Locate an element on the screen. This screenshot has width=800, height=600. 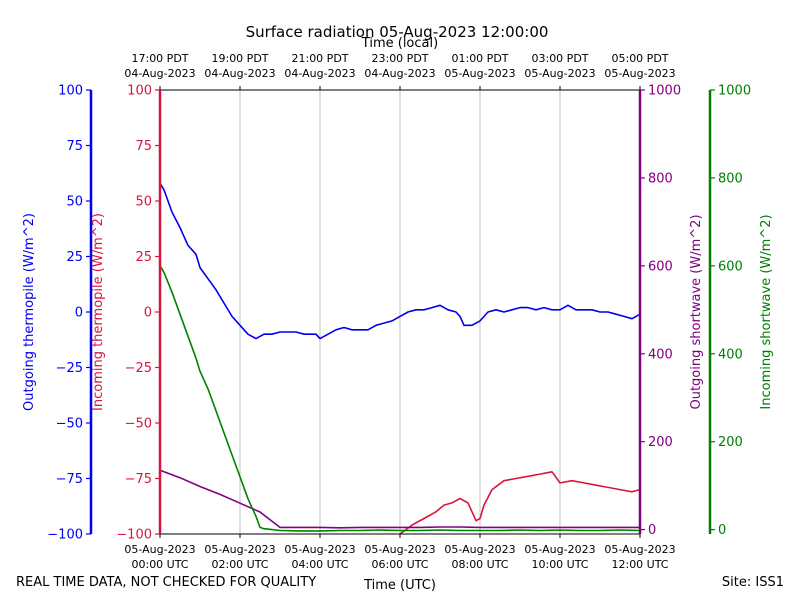
y-tick-label-outgoing_shortwave: 600 is located at coordinates (660, 266).